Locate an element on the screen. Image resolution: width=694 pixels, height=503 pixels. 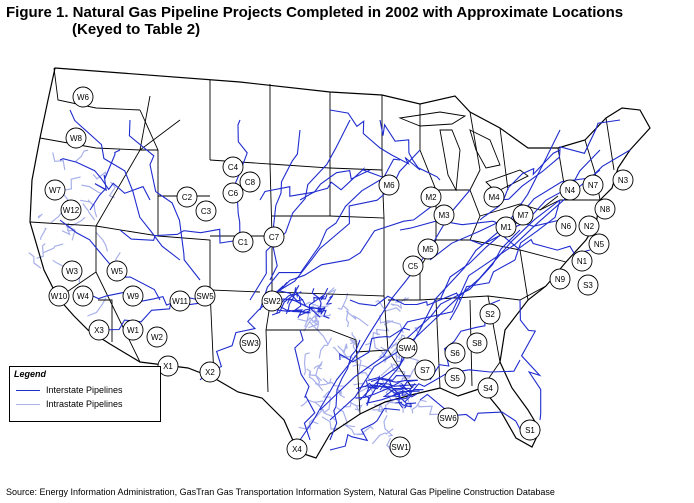
marker-s2: S2 is located at coordinates (490, 314).